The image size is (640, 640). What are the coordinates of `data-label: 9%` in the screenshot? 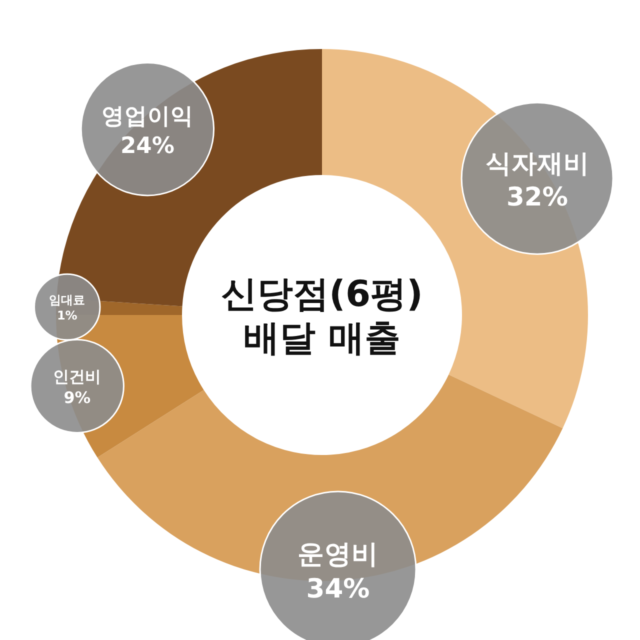 It's located at (77, 397).